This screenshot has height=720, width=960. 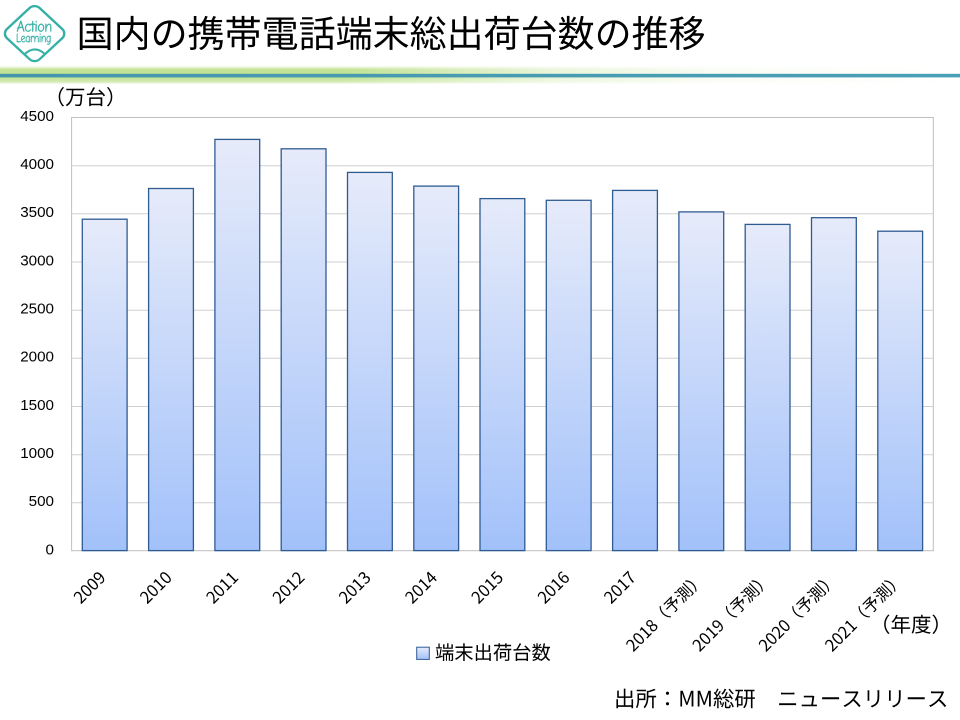 I want to click on svg-text: 2500, so click(x=37, y=309).